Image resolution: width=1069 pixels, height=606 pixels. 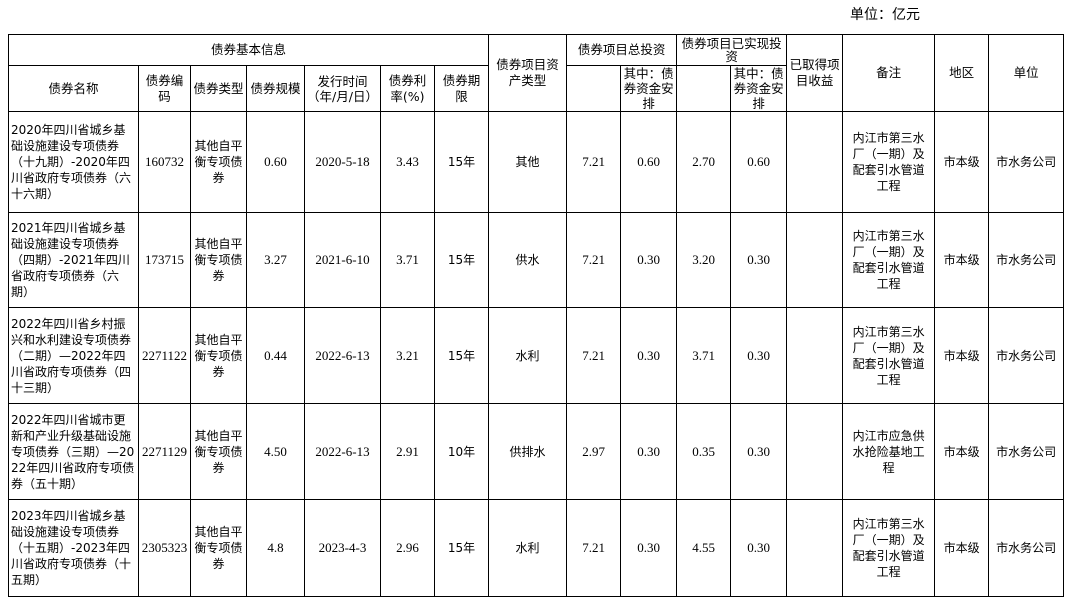 I want to click on header-rate: 债券利率(%), so click(x=407, y=88).